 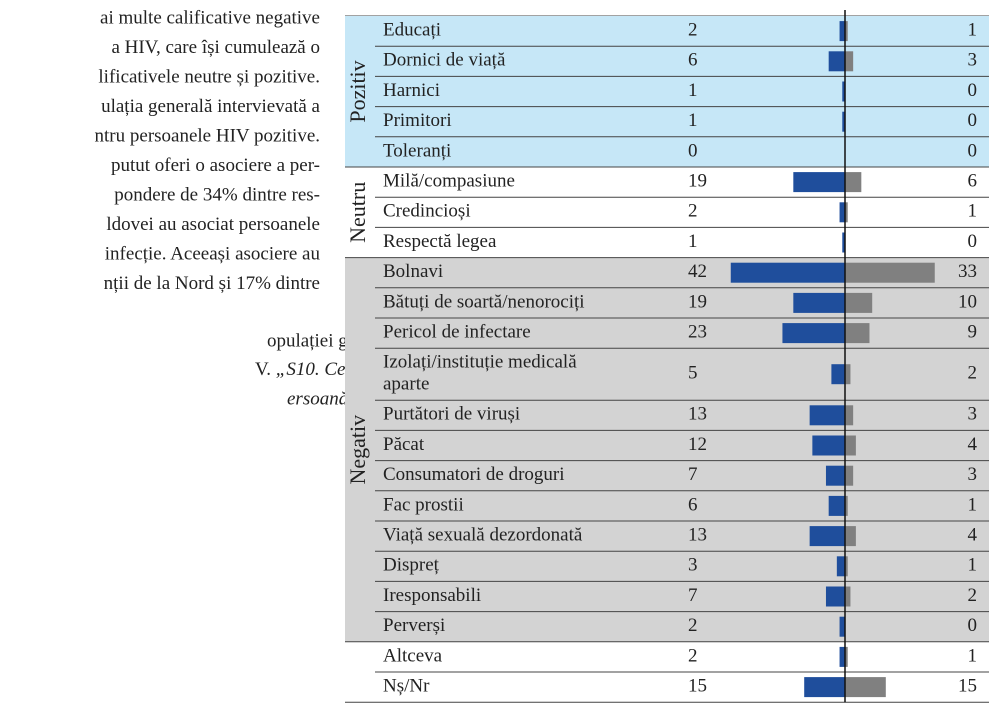 What do you see at coordinates (411, 565) in the screenshot?
I see `row-label: Dispreț` at bounding box center [411, 565].